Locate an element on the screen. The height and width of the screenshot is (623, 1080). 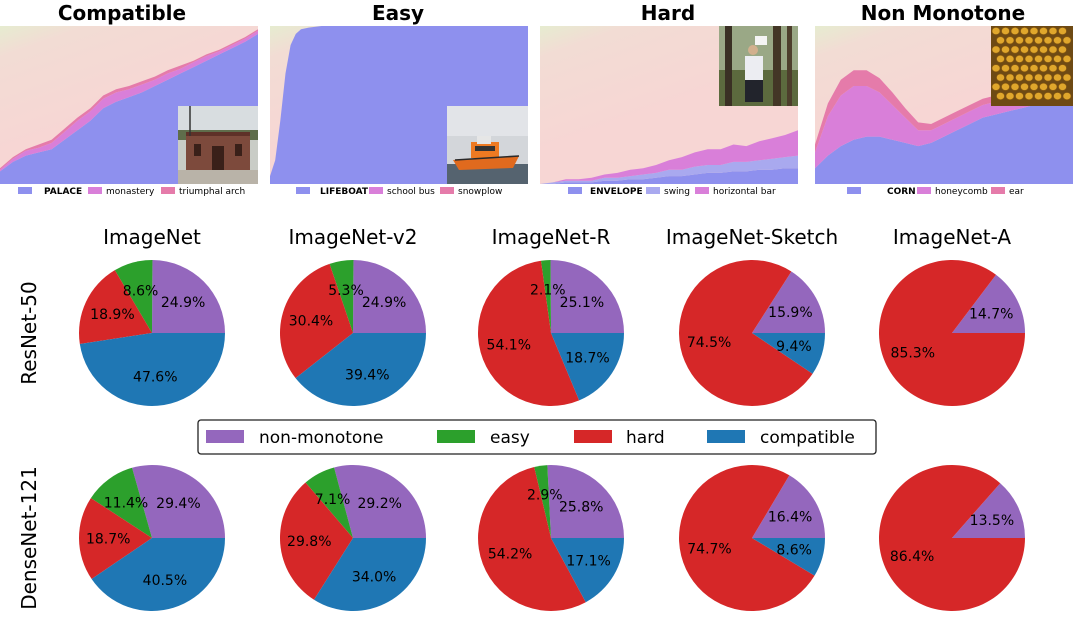
pie-label: 29.8% is located at coordinates (309, 542).